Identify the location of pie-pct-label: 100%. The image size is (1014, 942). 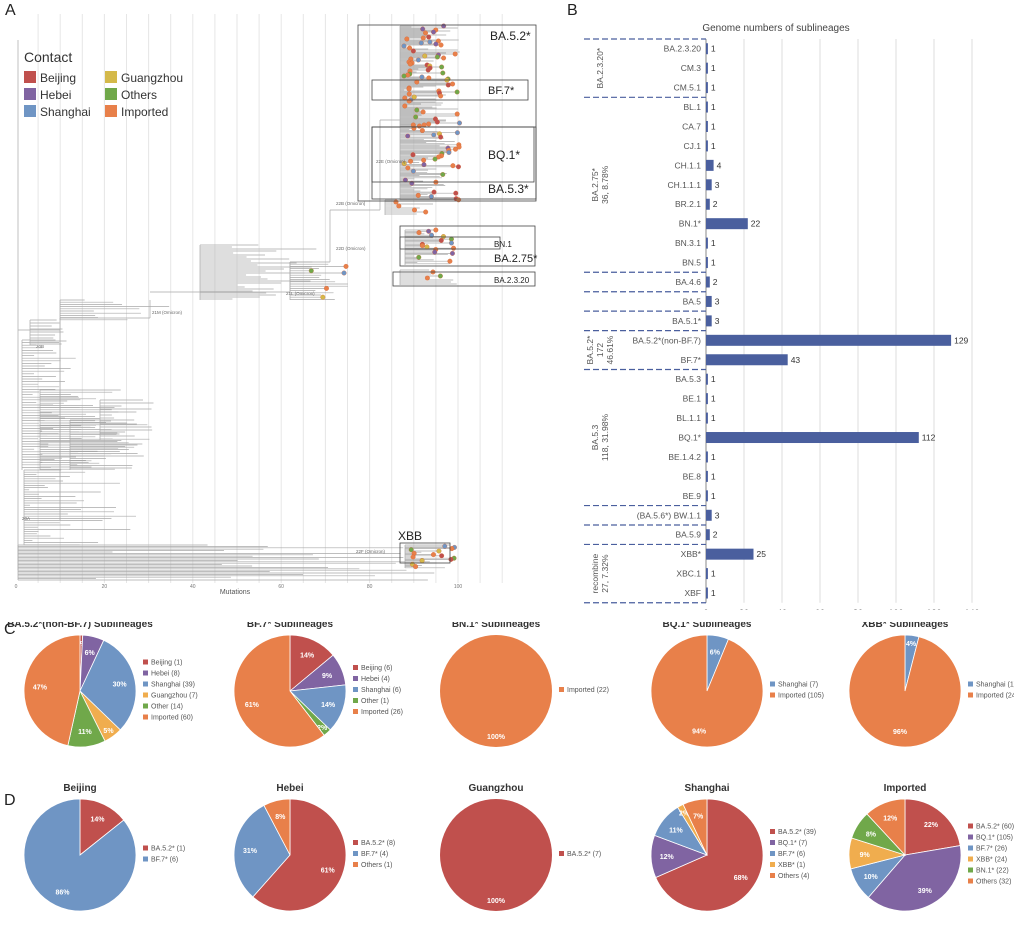
(496, 901).